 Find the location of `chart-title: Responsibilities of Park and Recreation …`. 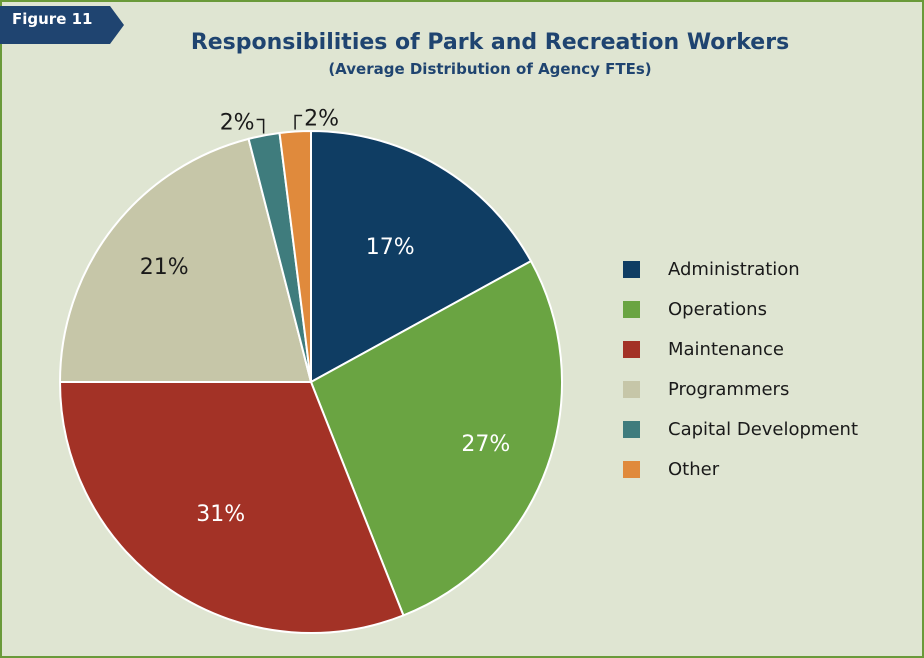

chart-title: Responsibilities of Park and Recreation … is located at coordinates (490, 42).